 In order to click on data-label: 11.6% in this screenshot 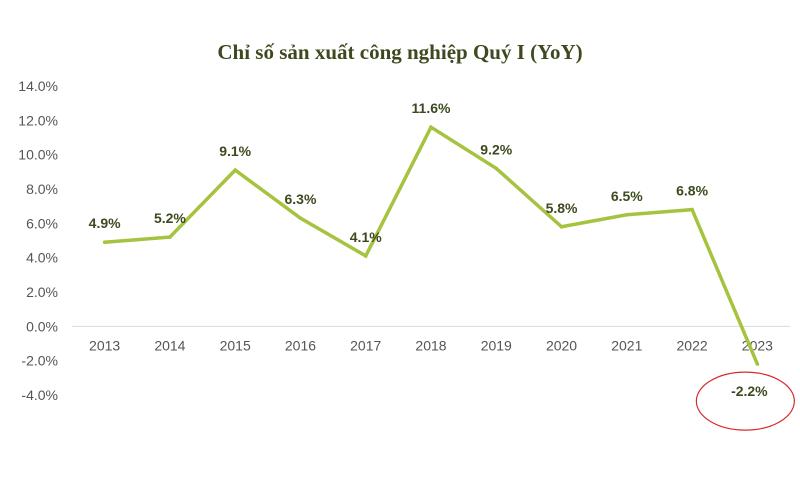, I will do `click(431, 108)`.